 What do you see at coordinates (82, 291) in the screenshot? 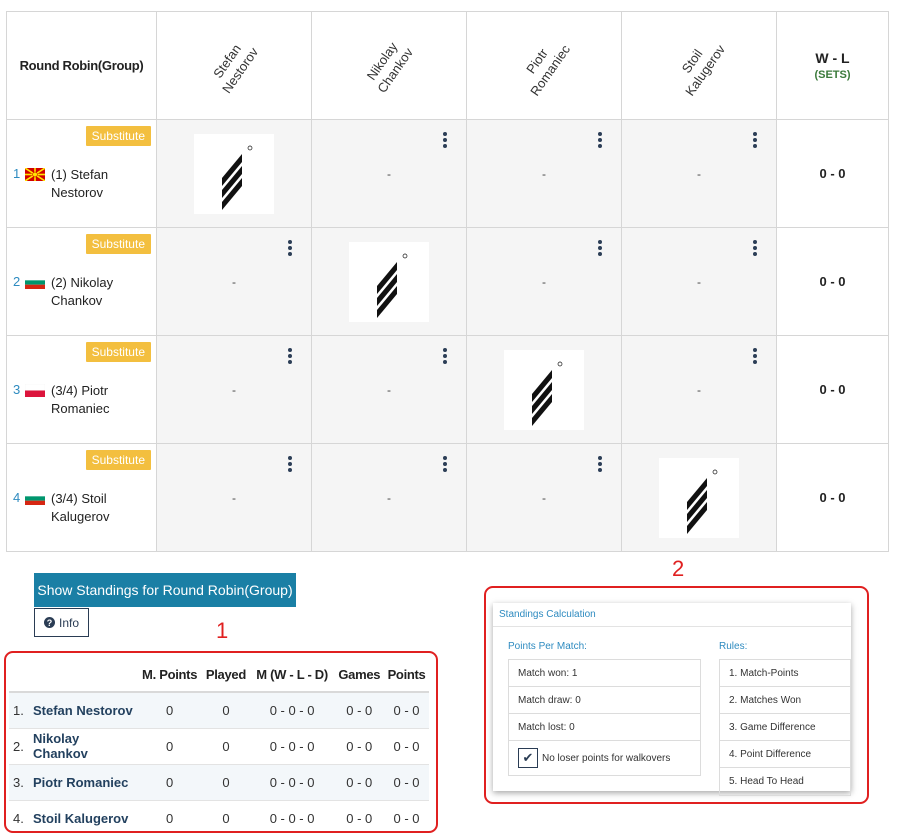
I see `player-name: (2) Nikolay Chankov` at bounding box center [82, 291].